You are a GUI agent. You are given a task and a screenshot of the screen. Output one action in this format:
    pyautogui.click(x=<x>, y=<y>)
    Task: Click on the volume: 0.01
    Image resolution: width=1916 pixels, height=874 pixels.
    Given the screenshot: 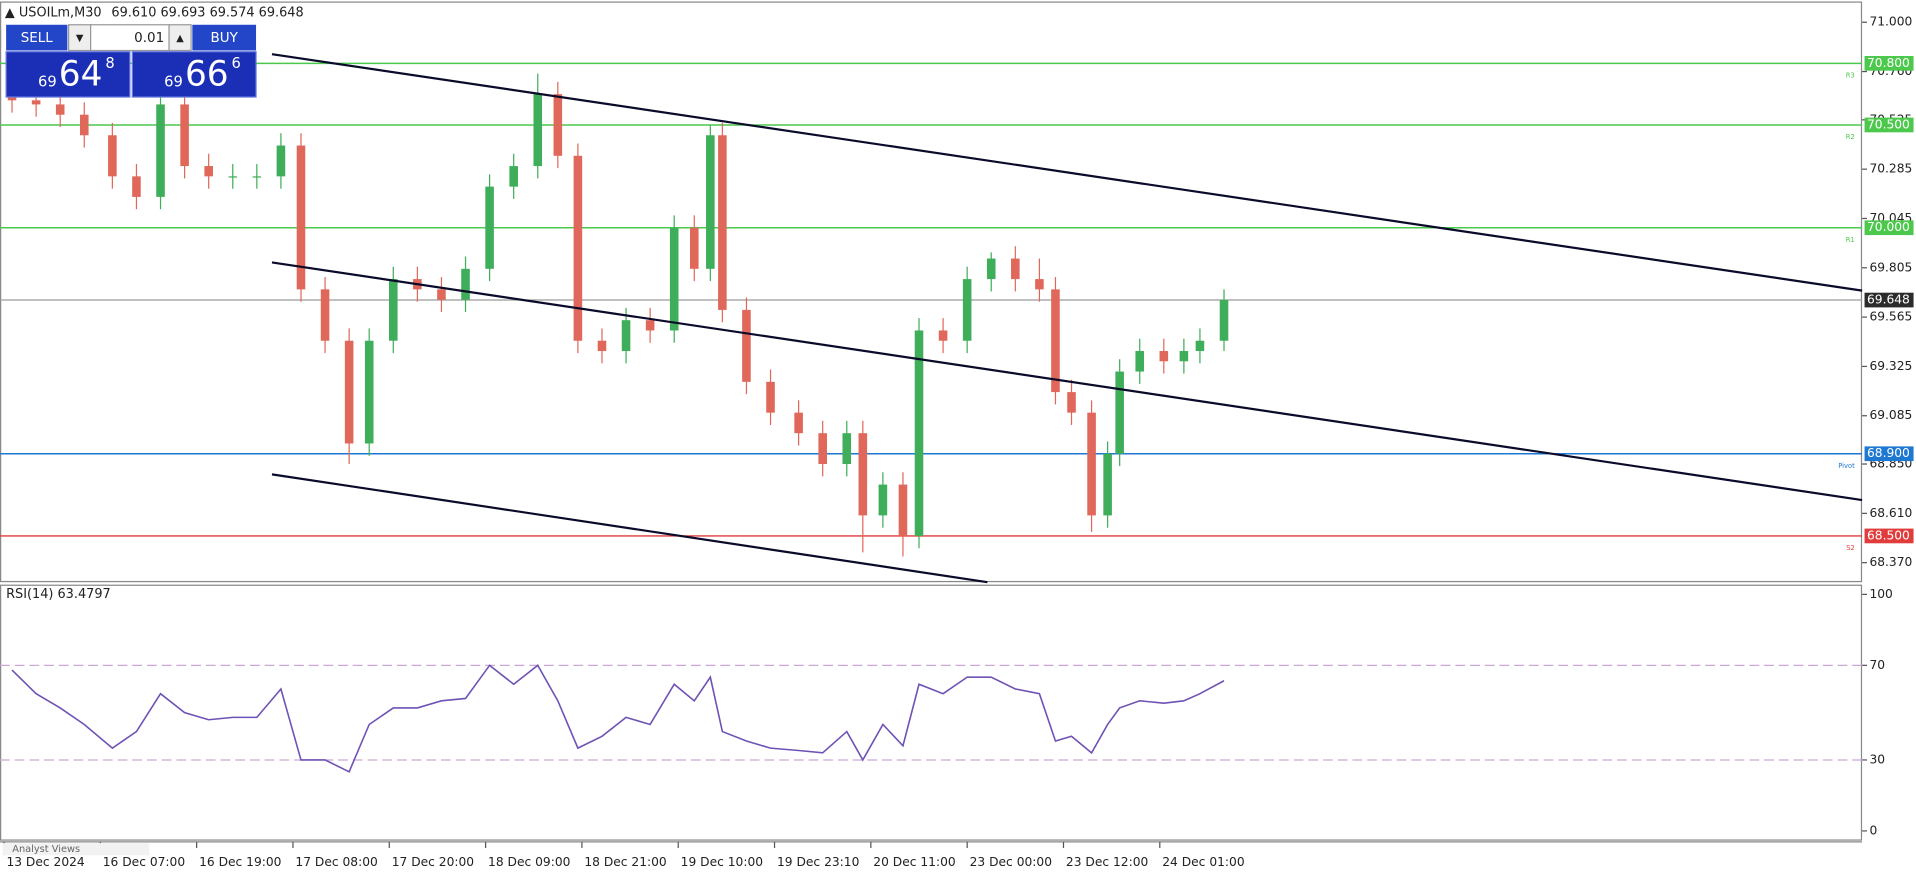 What is the action you would take?
    pyautogui.click(x=149, y=38)
    